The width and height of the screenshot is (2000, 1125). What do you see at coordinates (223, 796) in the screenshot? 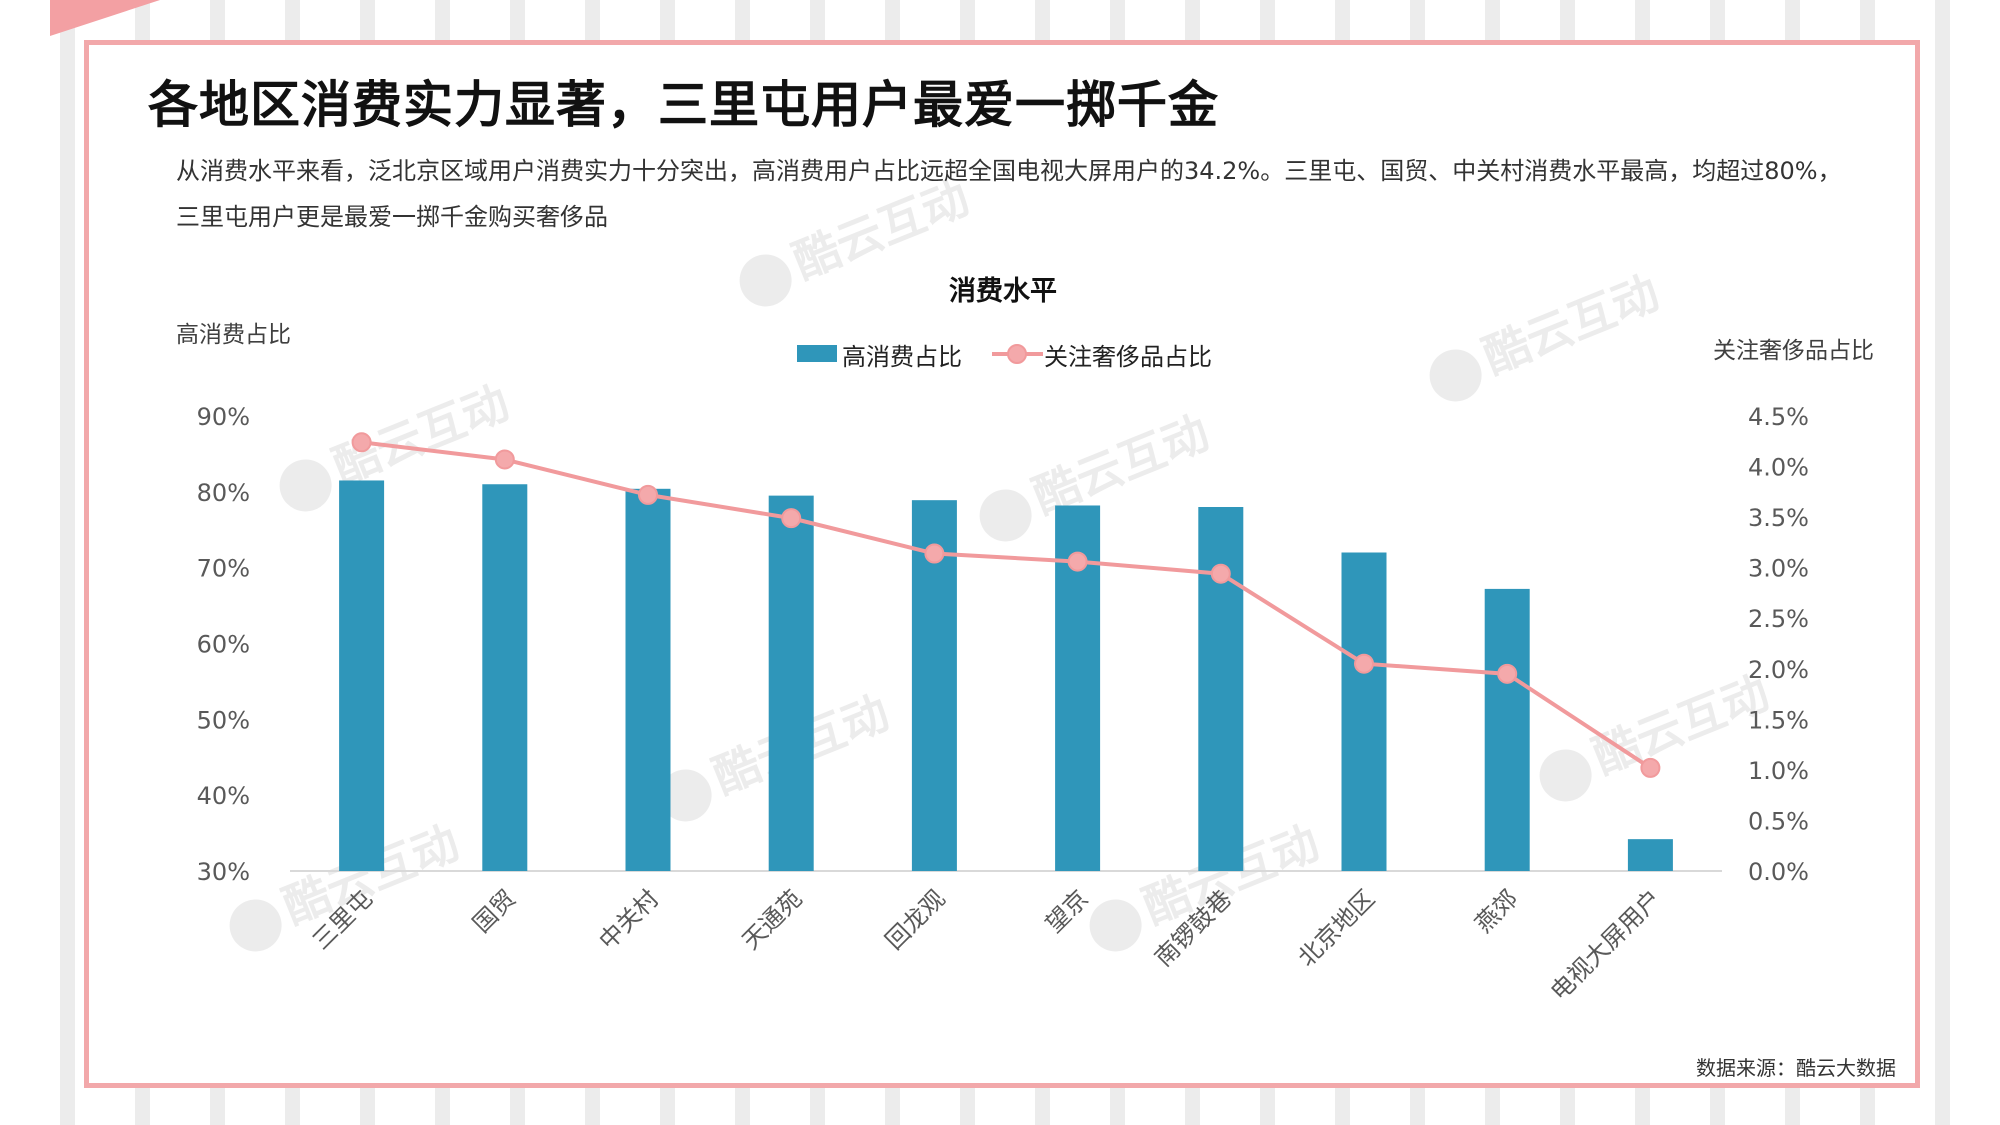
I see `left-tick-label: 40%` at bounding box center [223, 796].